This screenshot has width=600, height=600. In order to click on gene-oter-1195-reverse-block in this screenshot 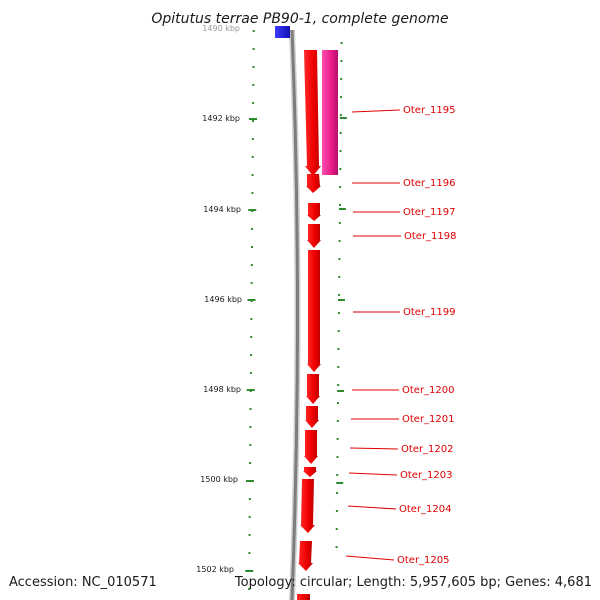, I will do `click(330, 112)`.